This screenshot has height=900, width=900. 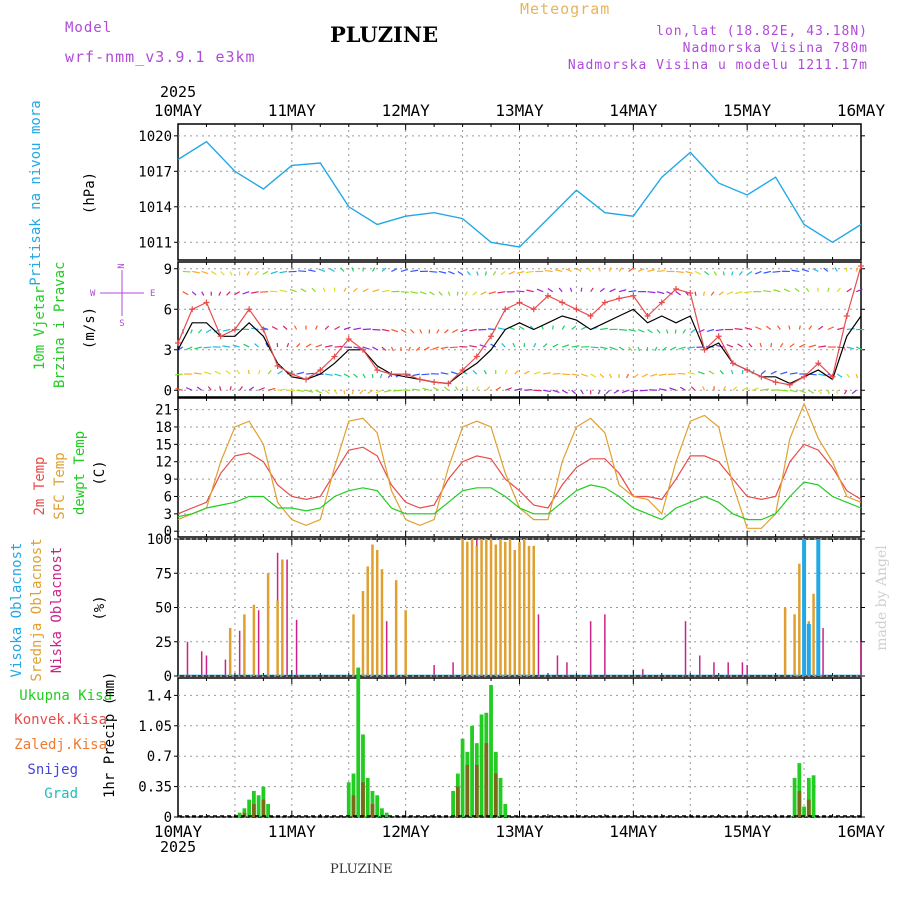 What do you see at coordinates (155, 727) in the screenshot?
I see `y-tick-label: 1.05` at bounding box center [155, 727].